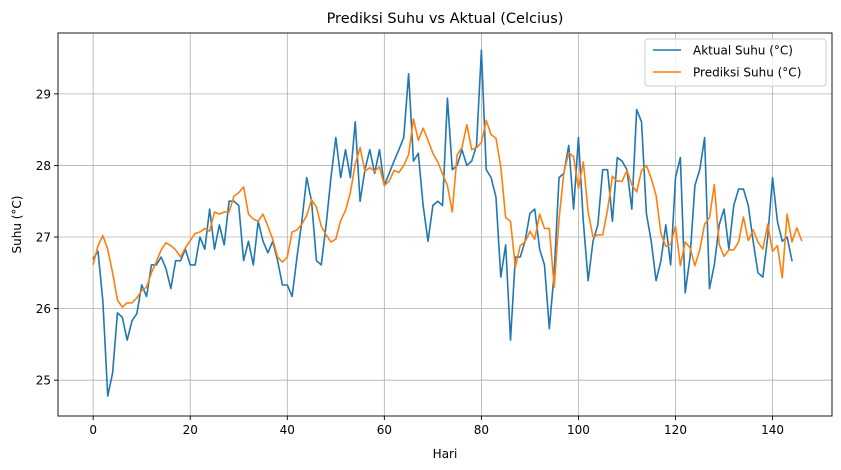 This screenshot has height=470, width=841. What do you see at coordinates (384, 430) in the screenshot?
I see `x-tick-label: 60` at bounding box center [384, 430].